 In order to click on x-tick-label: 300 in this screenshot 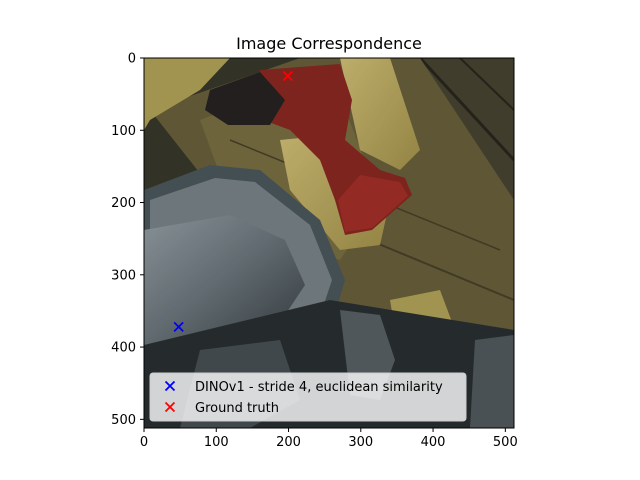, I will do `click(360, 442)`.